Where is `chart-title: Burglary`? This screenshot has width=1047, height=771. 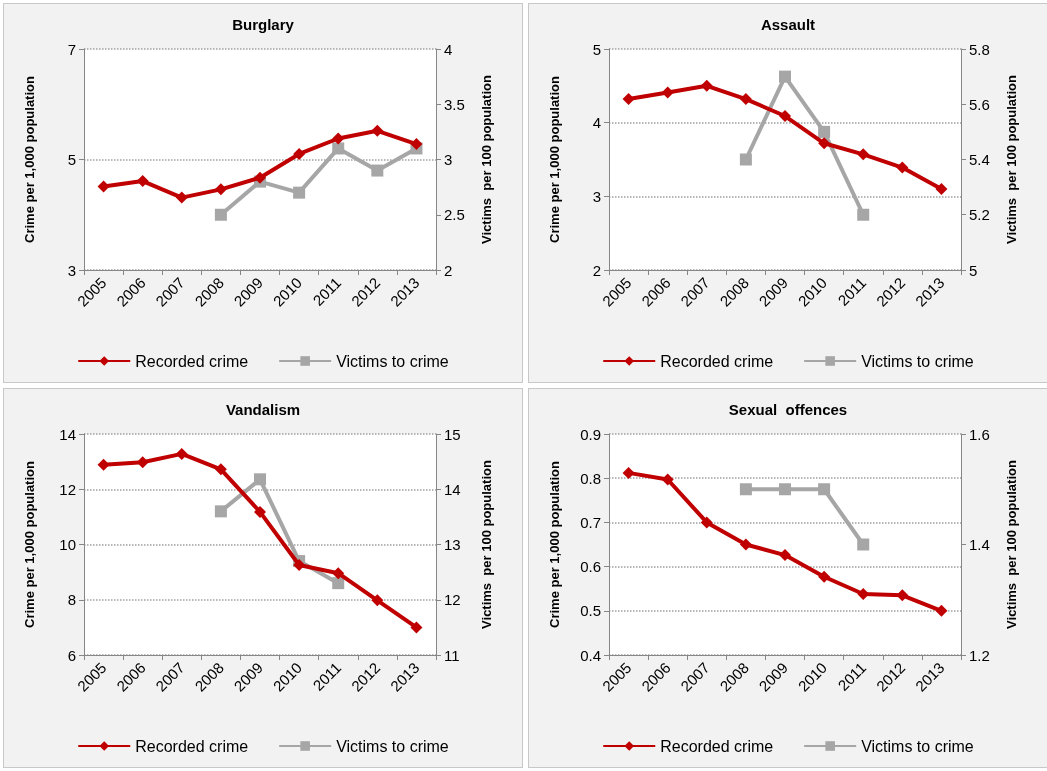
chart-title: Burglary is located at coordinates (263, 24).